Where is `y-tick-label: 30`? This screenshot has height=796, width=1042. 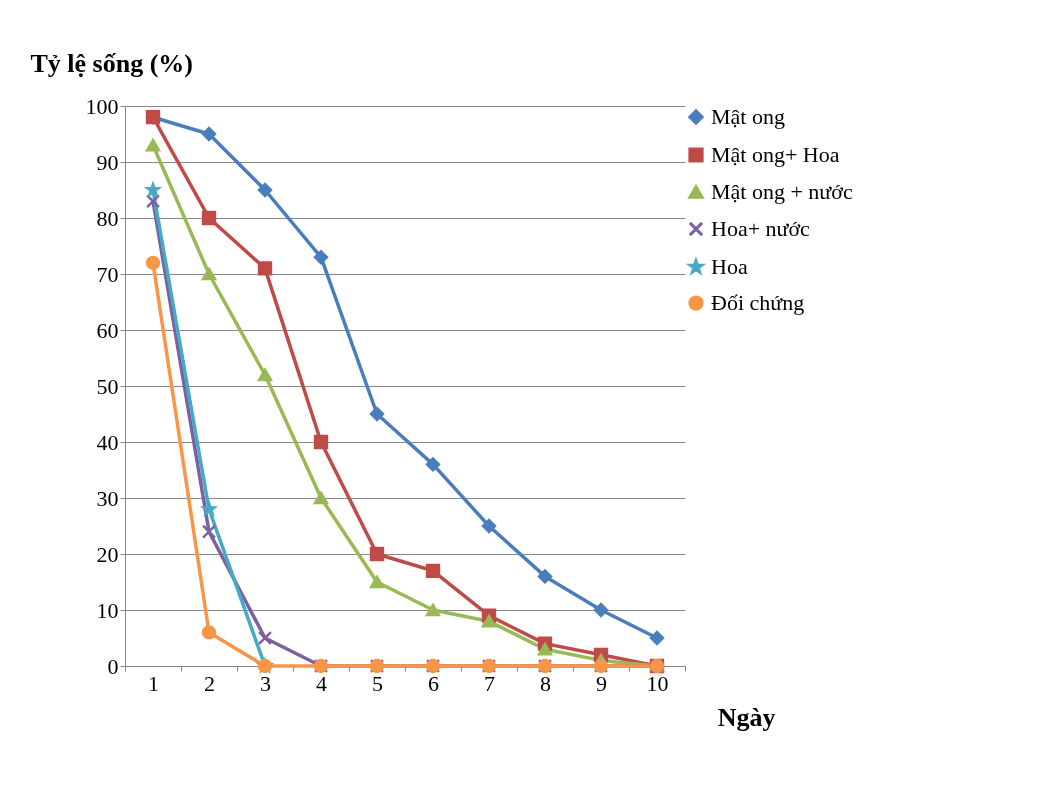
y-tick-label: 30 is located at coordinates (107, 498).